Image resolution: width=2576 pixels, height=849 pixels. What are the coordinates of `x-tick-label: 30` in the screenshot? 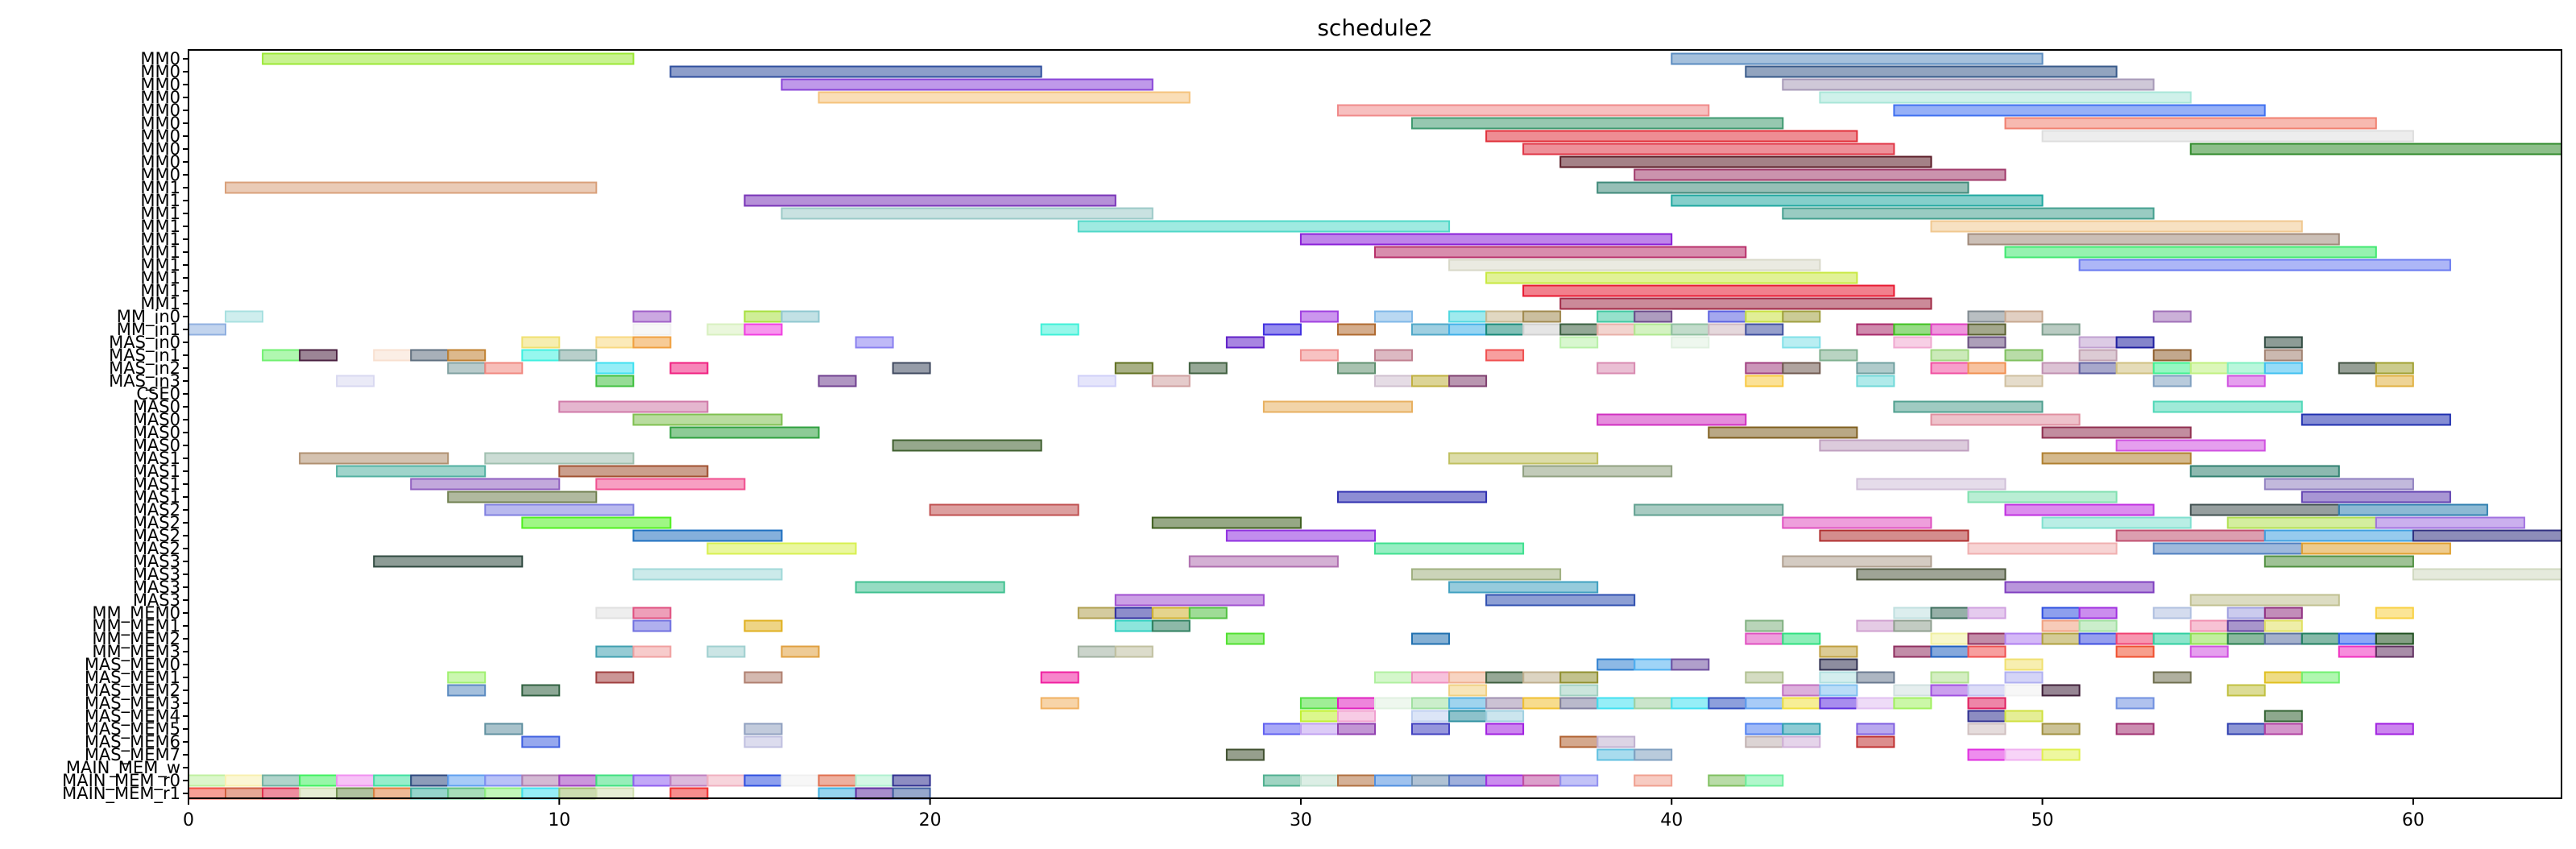 It's located at (1301, 820).